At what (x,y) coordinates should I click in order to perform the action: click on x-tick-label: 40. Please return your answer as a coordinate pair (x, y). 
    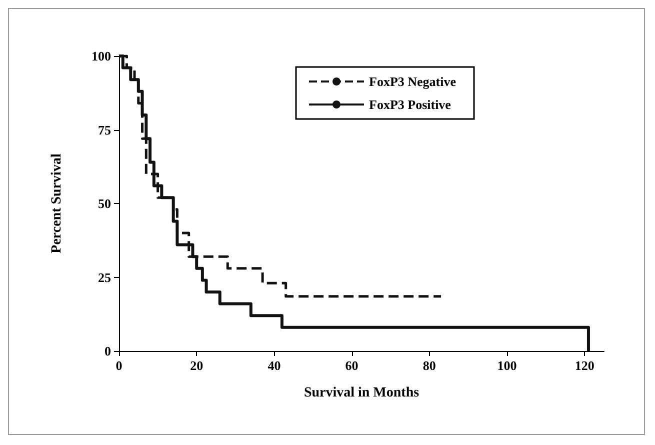
    Looking at the image, I should click on (274, 365).